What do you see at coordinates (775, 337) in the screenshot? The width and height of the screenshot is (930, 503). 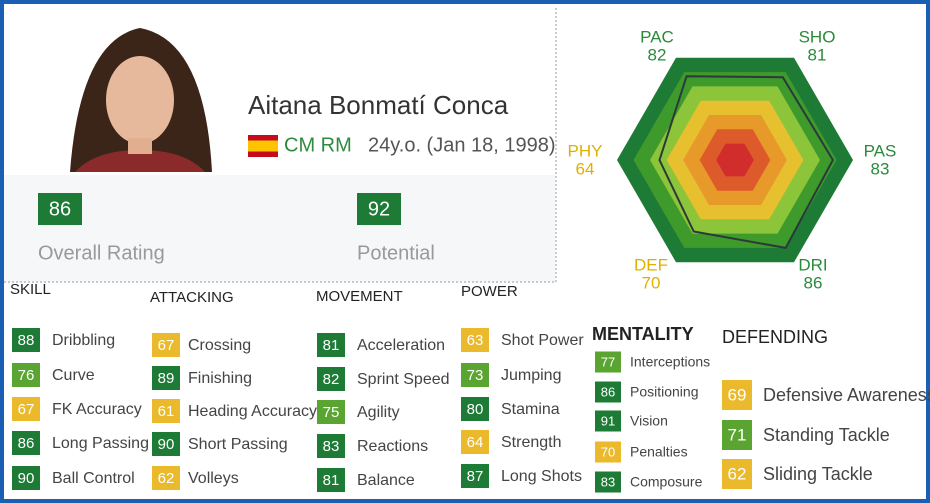 I see `section-title: DEFENDING` at bounding box center [775, 337].